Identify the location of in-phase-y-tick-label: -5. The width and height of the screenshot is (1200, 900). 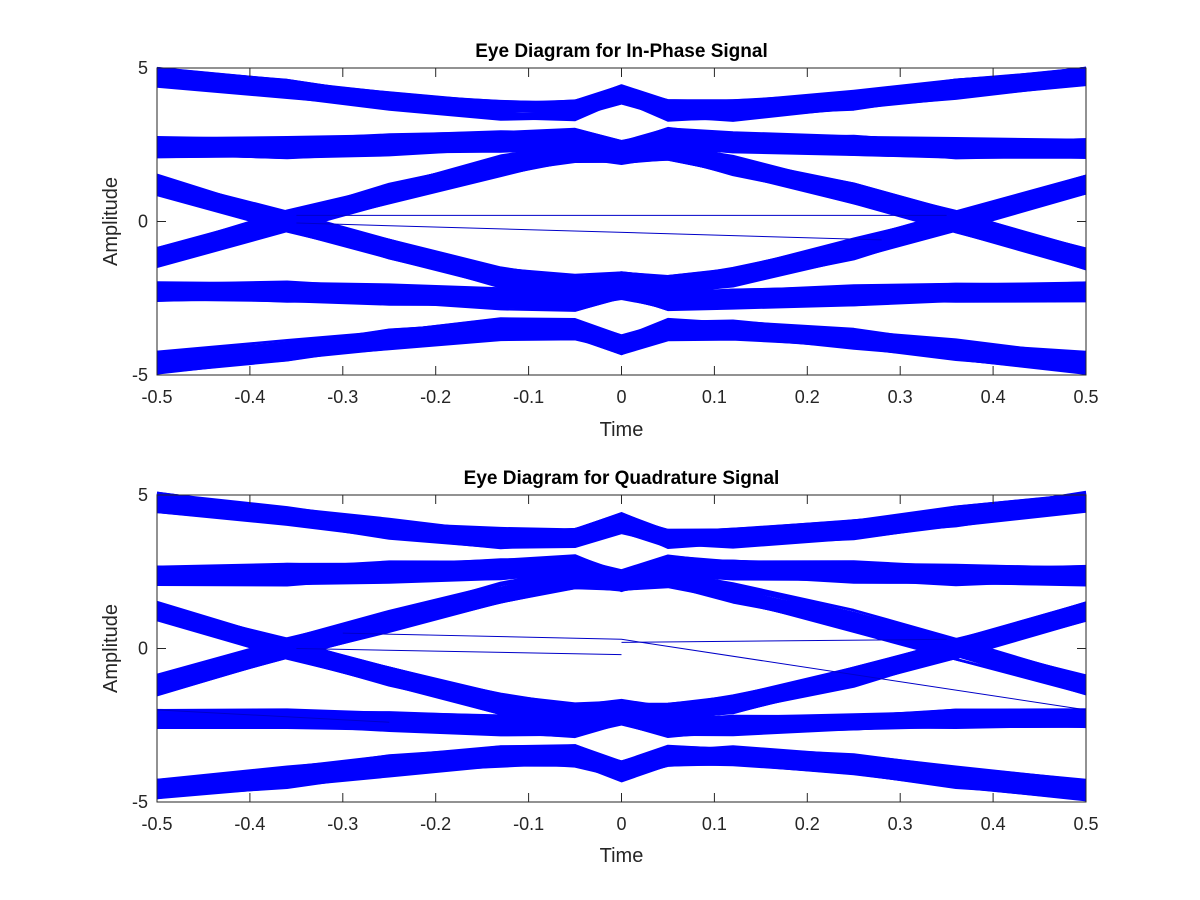
(140, 375).